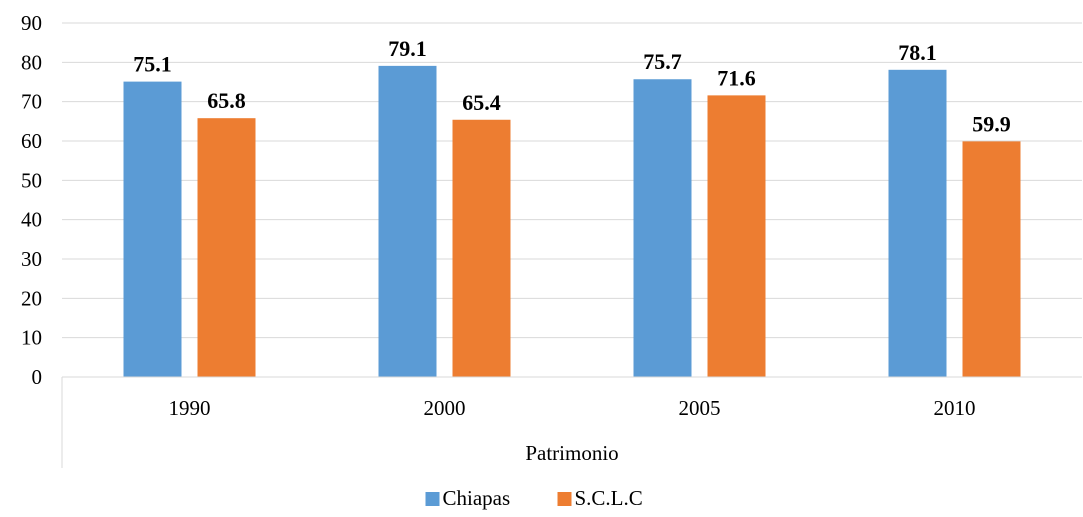 The height and width of the screenshot is (517, 1083). What do you see at coordinates (481, 248) in the screenshot?
I see `bar-s-c-l-c-2000` at bounding box center [481, 248].